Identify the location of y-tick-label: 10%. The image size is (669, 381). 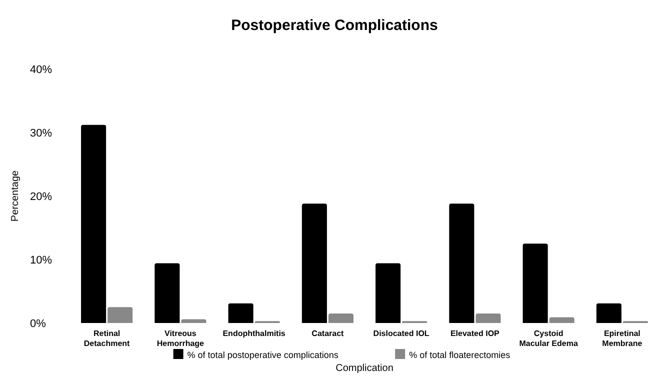
(41, 260).